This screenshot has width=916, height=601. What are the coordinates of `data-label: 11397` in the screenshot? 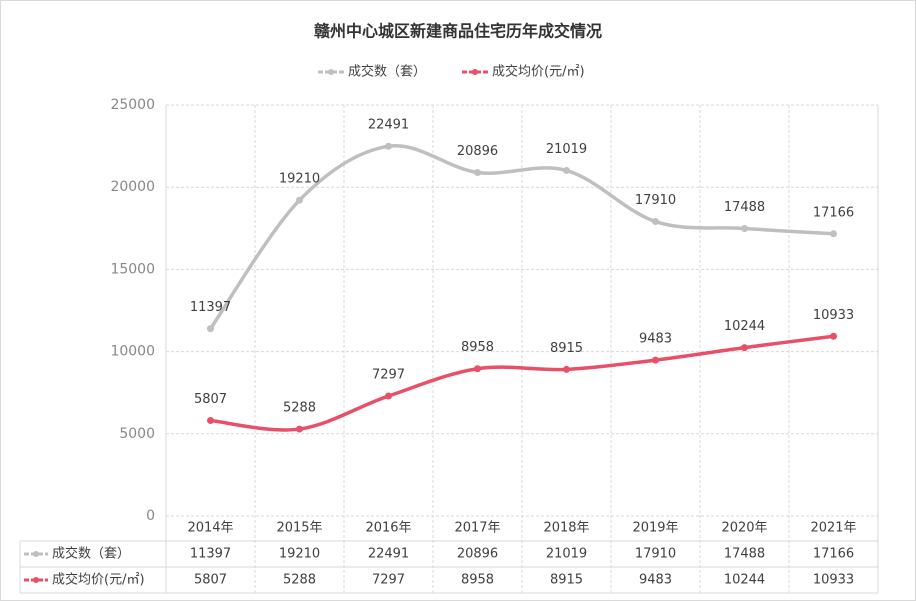 It's located at (210, 307).